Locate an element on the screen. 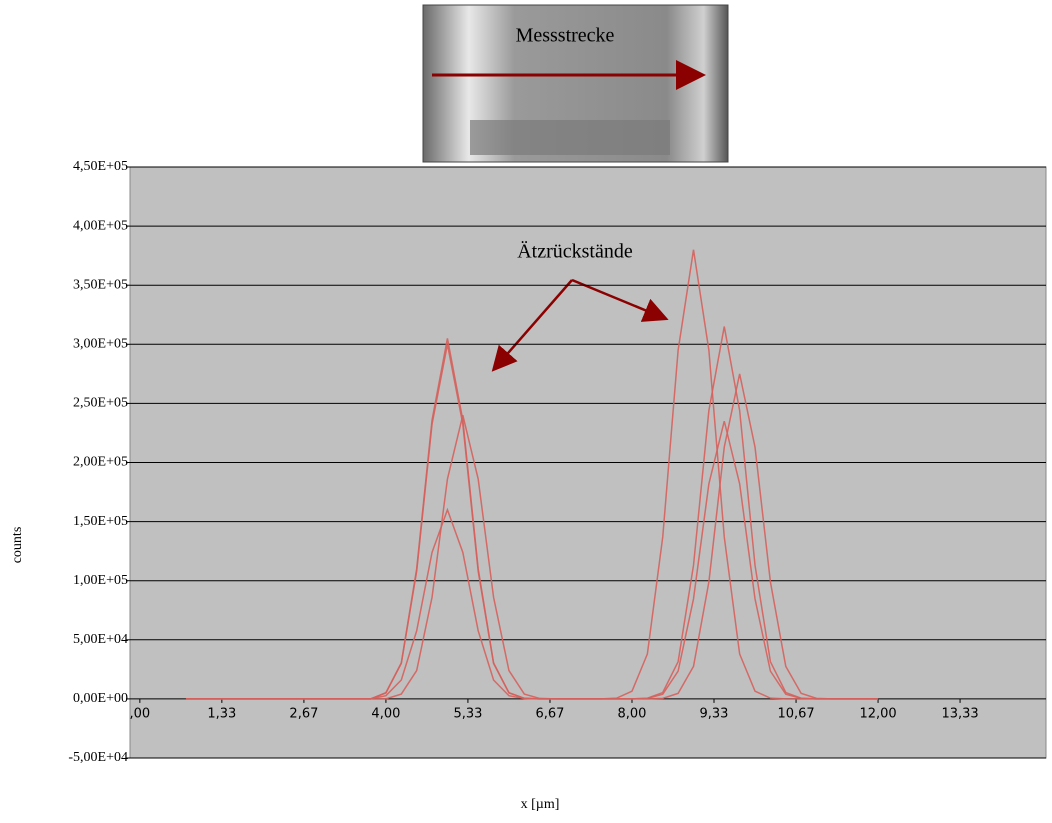 This screenshot has height=823, width=1052. x-tick-label: 6,67 is located at coordinates (550, 713).